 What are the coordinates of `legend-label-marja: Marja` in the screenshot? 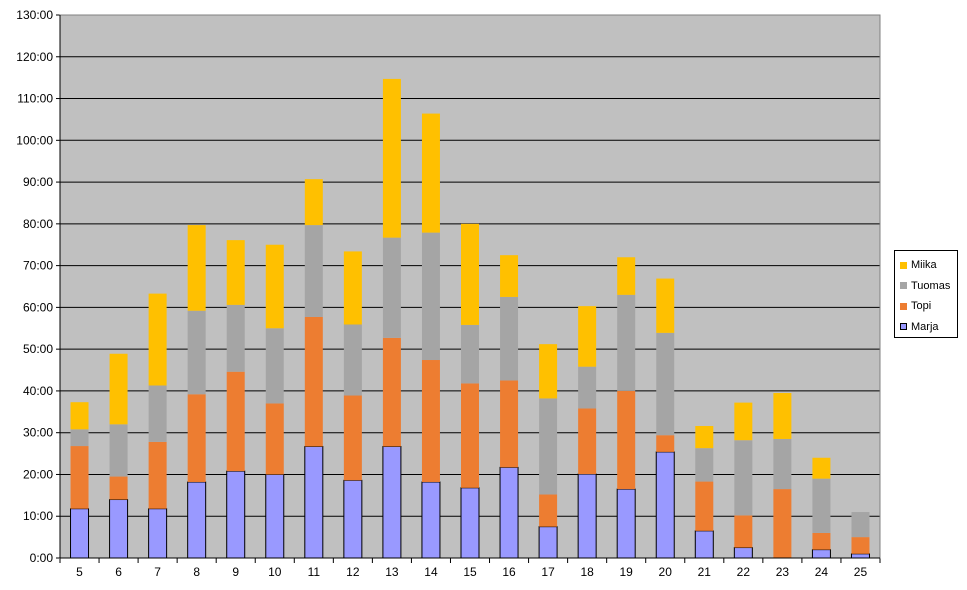 It's located at (925, 326).